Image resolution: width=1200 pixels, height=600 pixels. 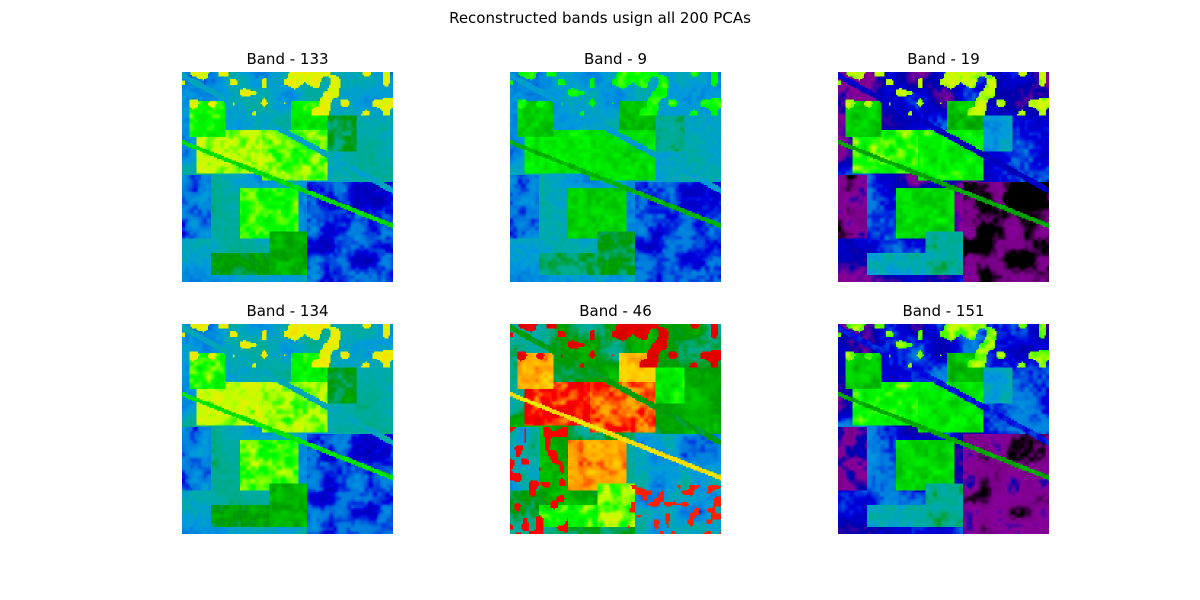 I want to click on panel-title: Band - 151, so click(x=943, y=311).